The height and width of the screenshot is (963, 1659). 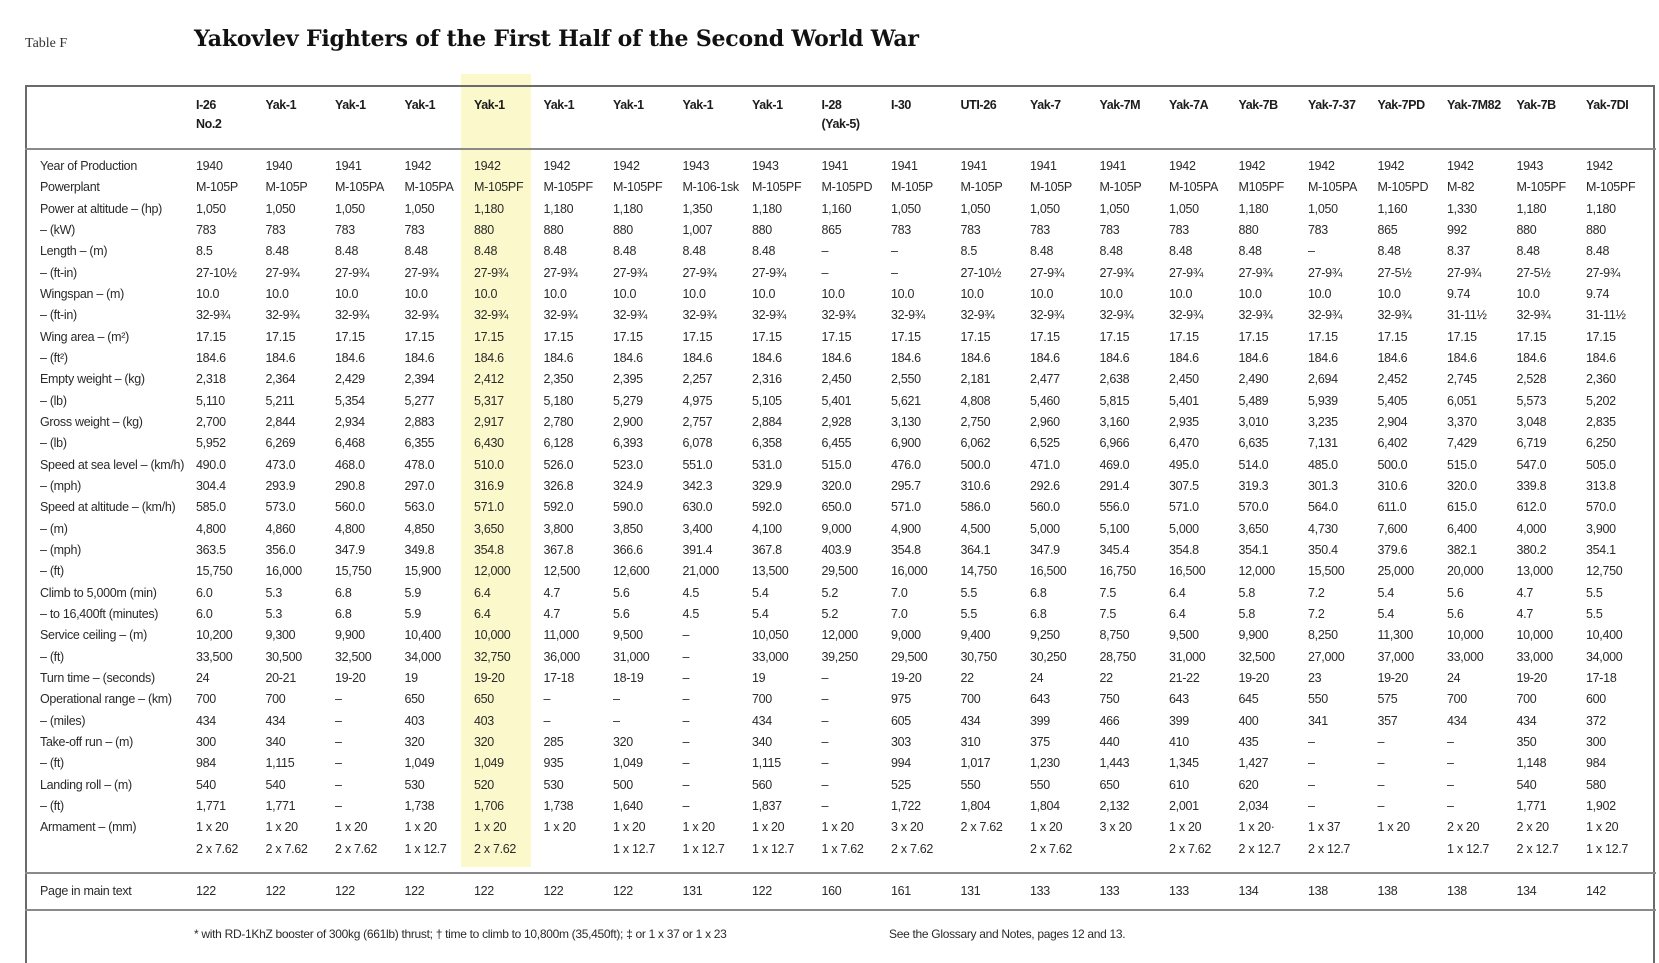 What do you see at coordinates (112, 464) in the screenshot?
I see `row-label: Speed at sea level – (km/h)` at bounding box center [112, 464].